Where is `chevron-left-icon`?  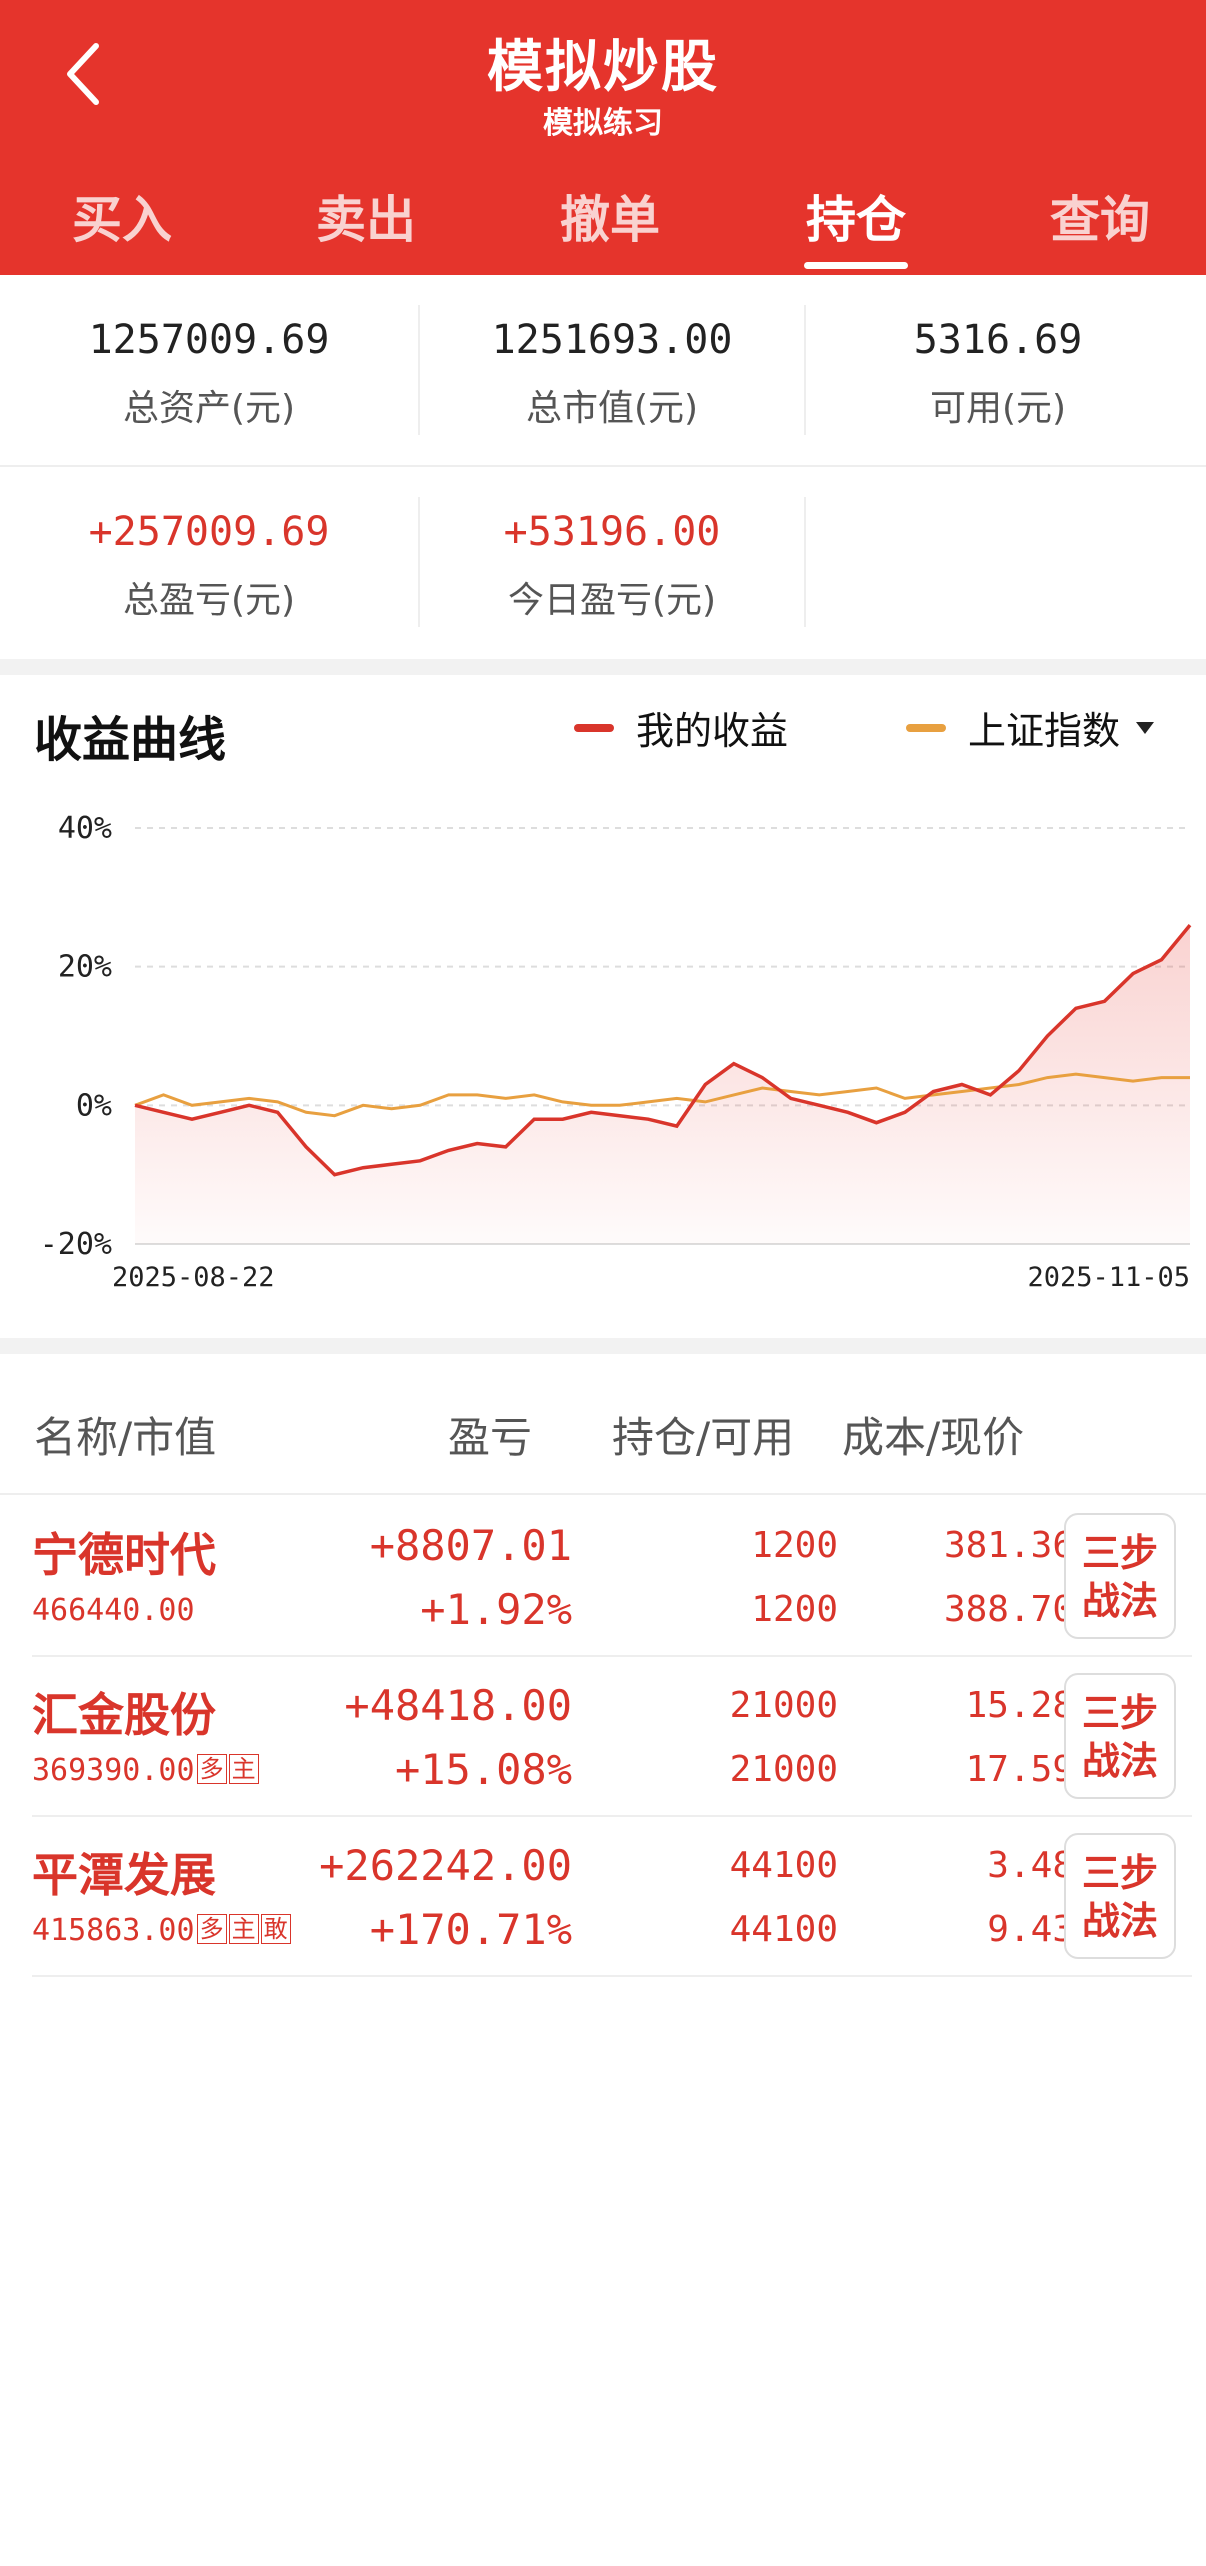
chevron-left-icon is located at coordinates (83, 74).